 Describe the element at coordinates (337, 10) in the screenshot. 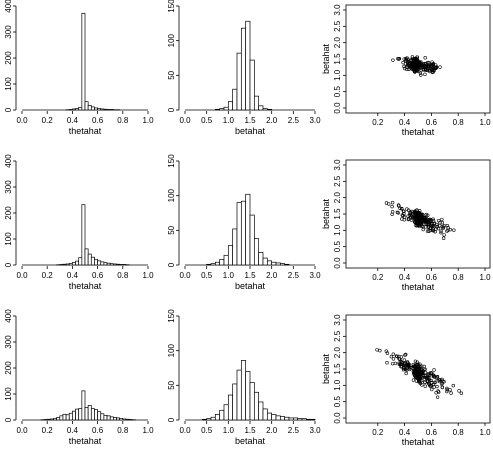

I see `y-tick-label: 3.0` at that location.